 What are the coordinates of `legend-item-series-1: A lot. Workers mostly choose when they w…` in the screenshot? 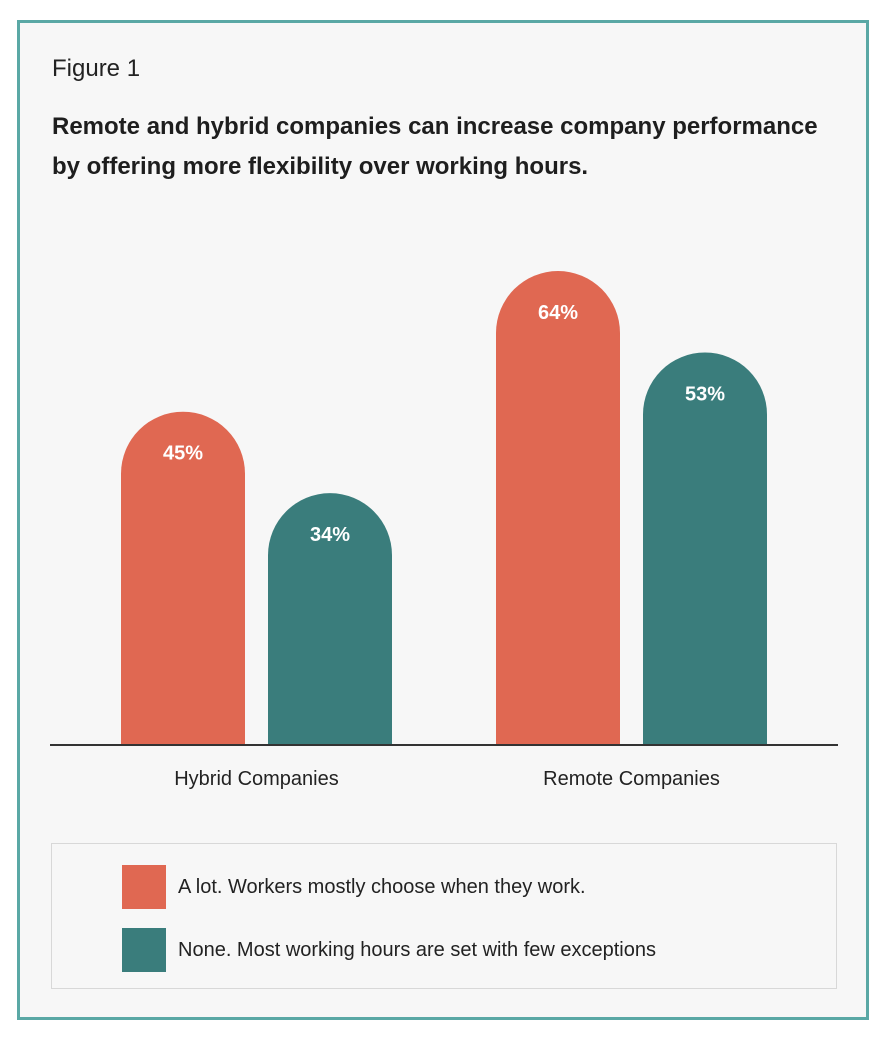 It's located at (354, 887).